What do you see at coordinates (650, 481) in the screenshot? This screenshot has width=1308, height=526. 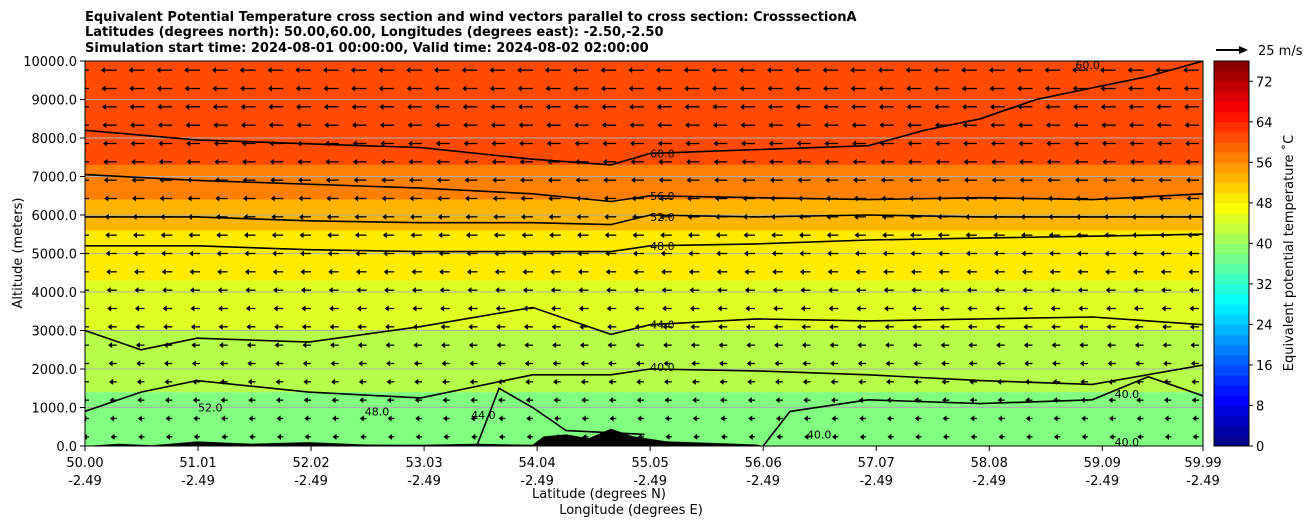 I see `x-tick-label-longitude: -2.49` at bounding box center [650, 481].